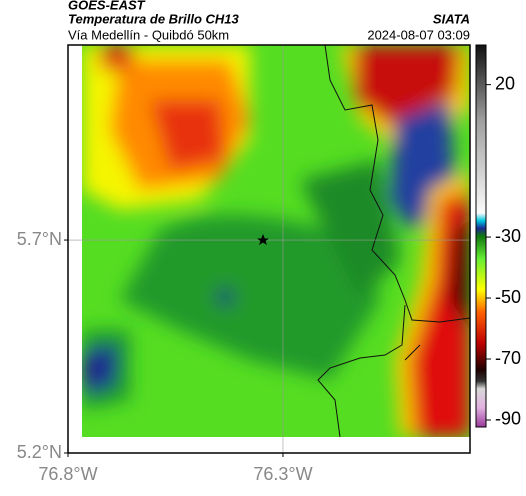 The image size is (526, 496). What do you see at coordinates (39, 452) in the screenshot?
I see `y-tick-label: 5.2°N` at bounding box center [39, 452].